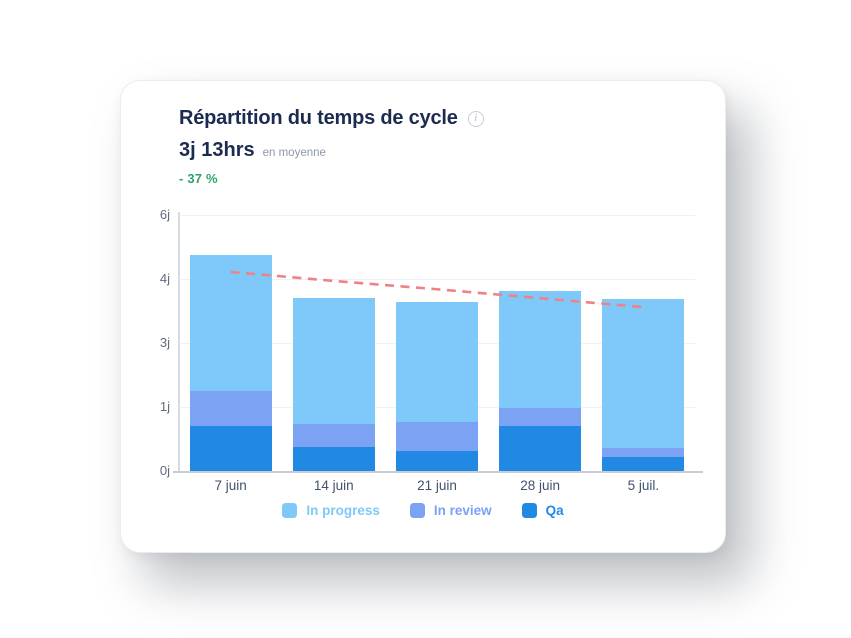 This screenshot has width=851, height=638. Describe the element at coordinates (438, 472) in the screenshot. I see `x-axis-line` at that location.